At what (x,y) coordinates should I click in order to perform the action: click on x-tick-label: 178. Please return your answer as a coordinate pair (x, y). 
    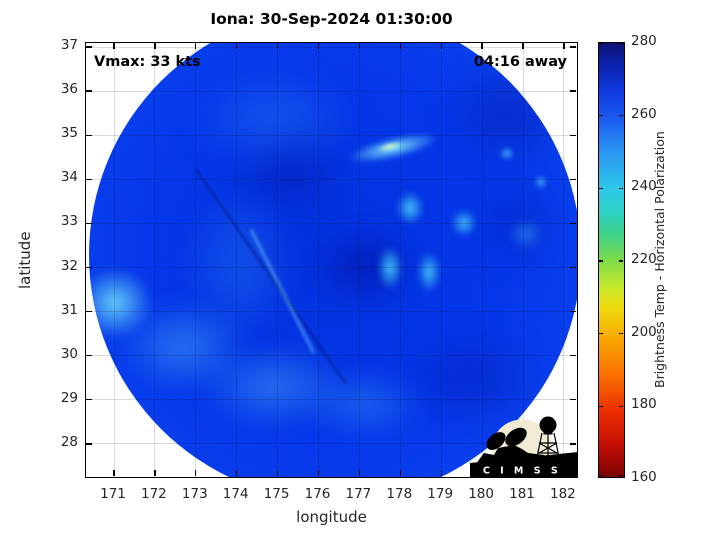
    Looking at the image, I should click on (399, 494).